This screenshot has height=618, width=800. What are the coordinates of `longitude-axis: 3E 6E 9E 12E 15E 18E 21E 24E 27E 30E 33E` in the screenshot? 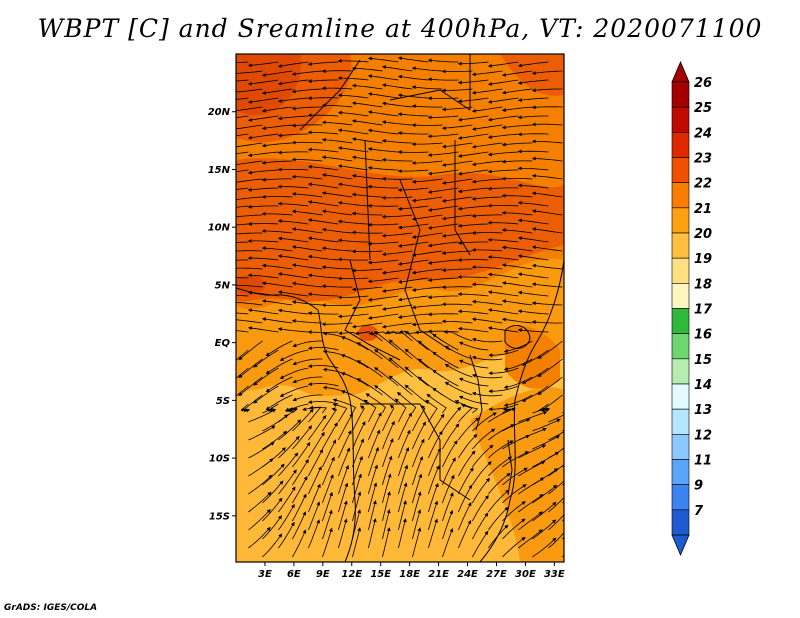 It's located at (411, 571).